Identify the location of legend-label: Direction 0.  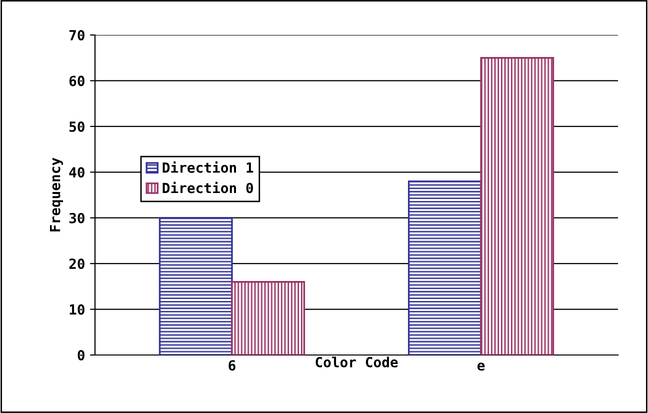
(207, 188).